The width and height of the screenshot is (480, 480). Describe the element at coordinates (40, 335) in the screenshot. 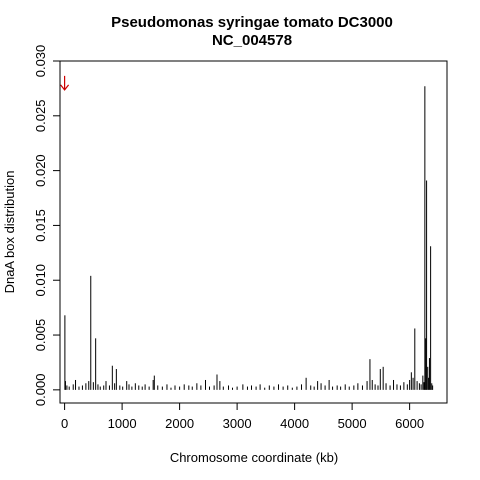

I see `y-tick-label: 0.005` at that location.